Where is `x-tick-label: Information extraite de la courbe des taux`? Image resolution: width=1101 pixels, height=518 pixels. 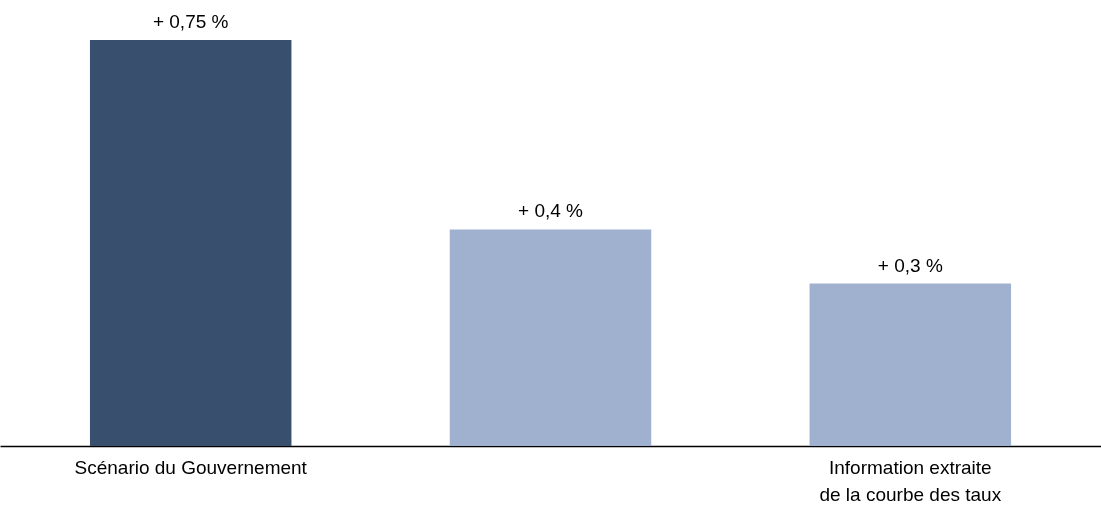
x-tick-label: Information extraite de la courbe des taux is located at coordinates (910, 480).